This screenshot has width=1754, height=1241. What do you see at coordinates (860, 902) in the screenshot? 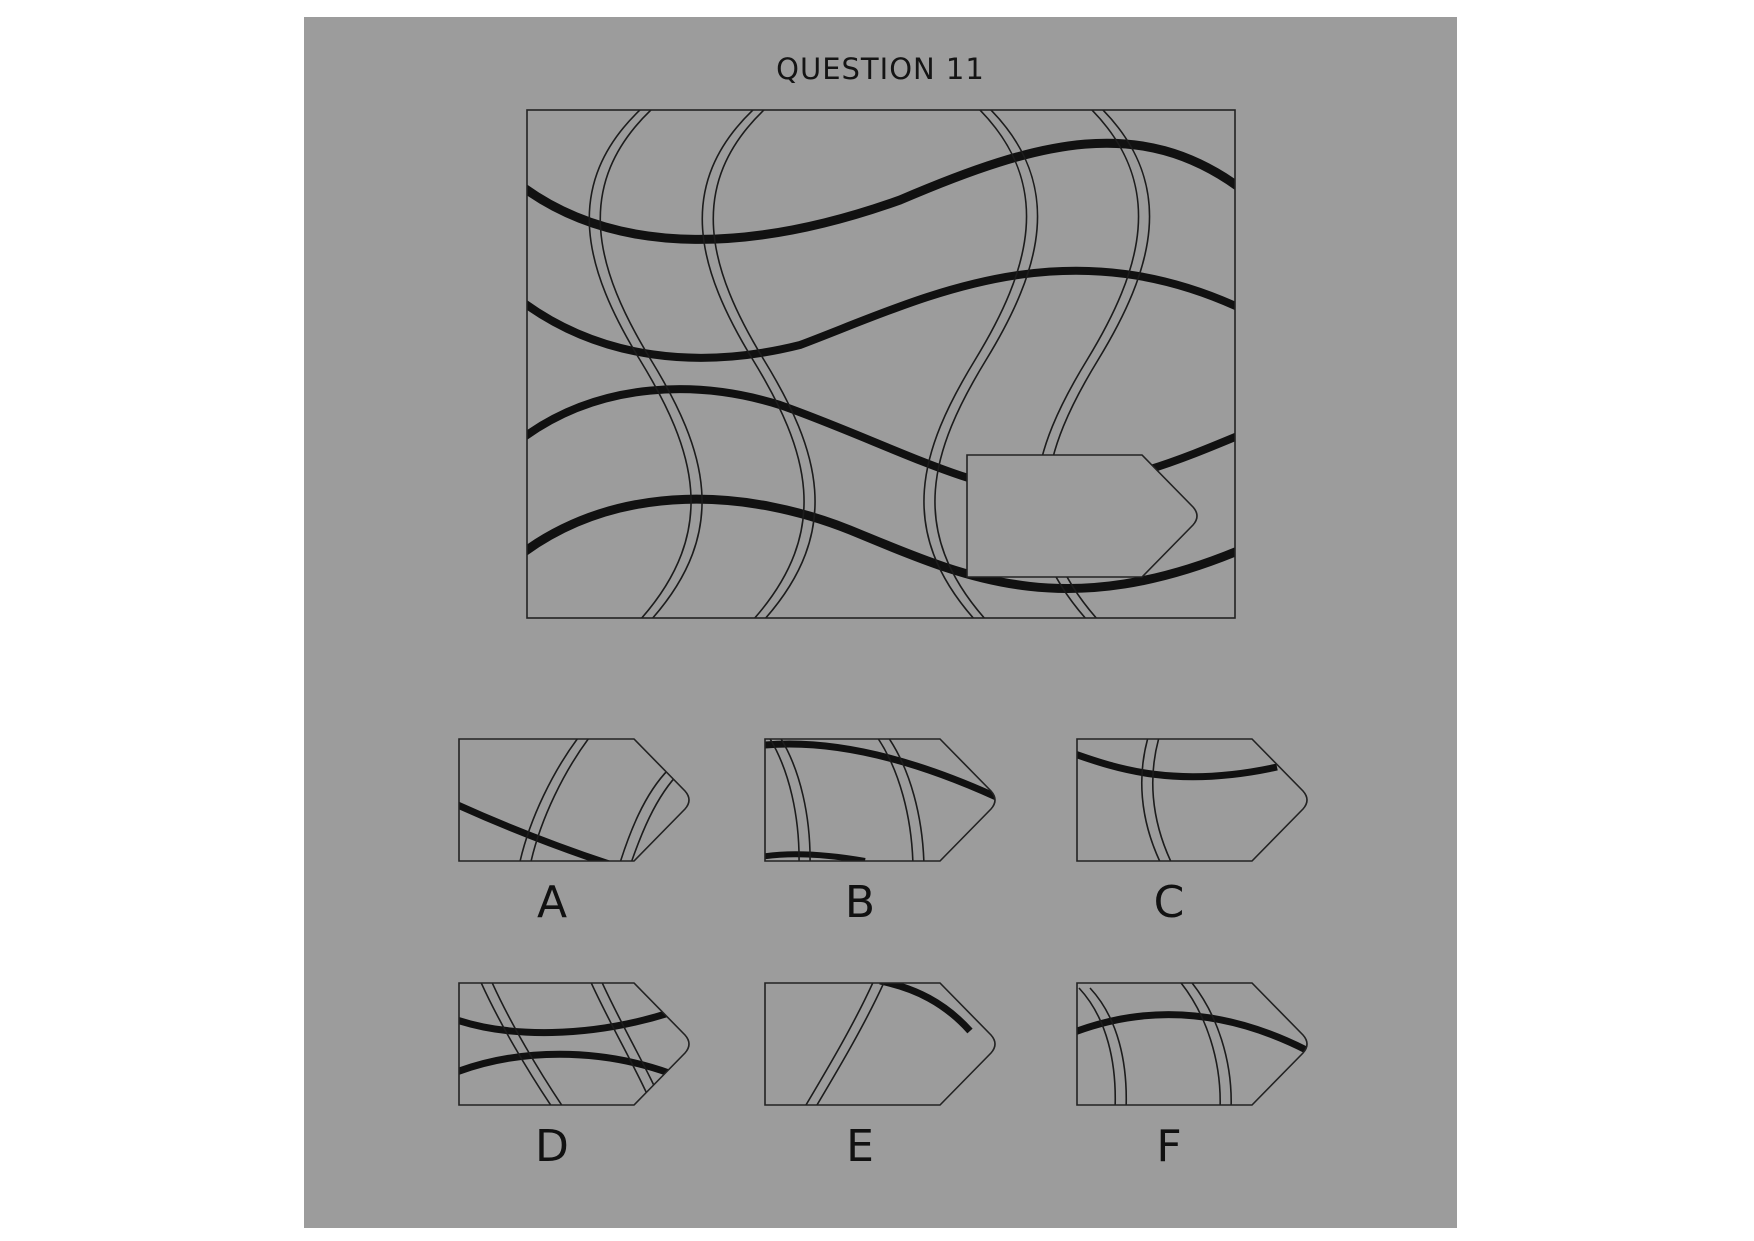
I see `option-label-B: B` at bounding box center [860, 902].